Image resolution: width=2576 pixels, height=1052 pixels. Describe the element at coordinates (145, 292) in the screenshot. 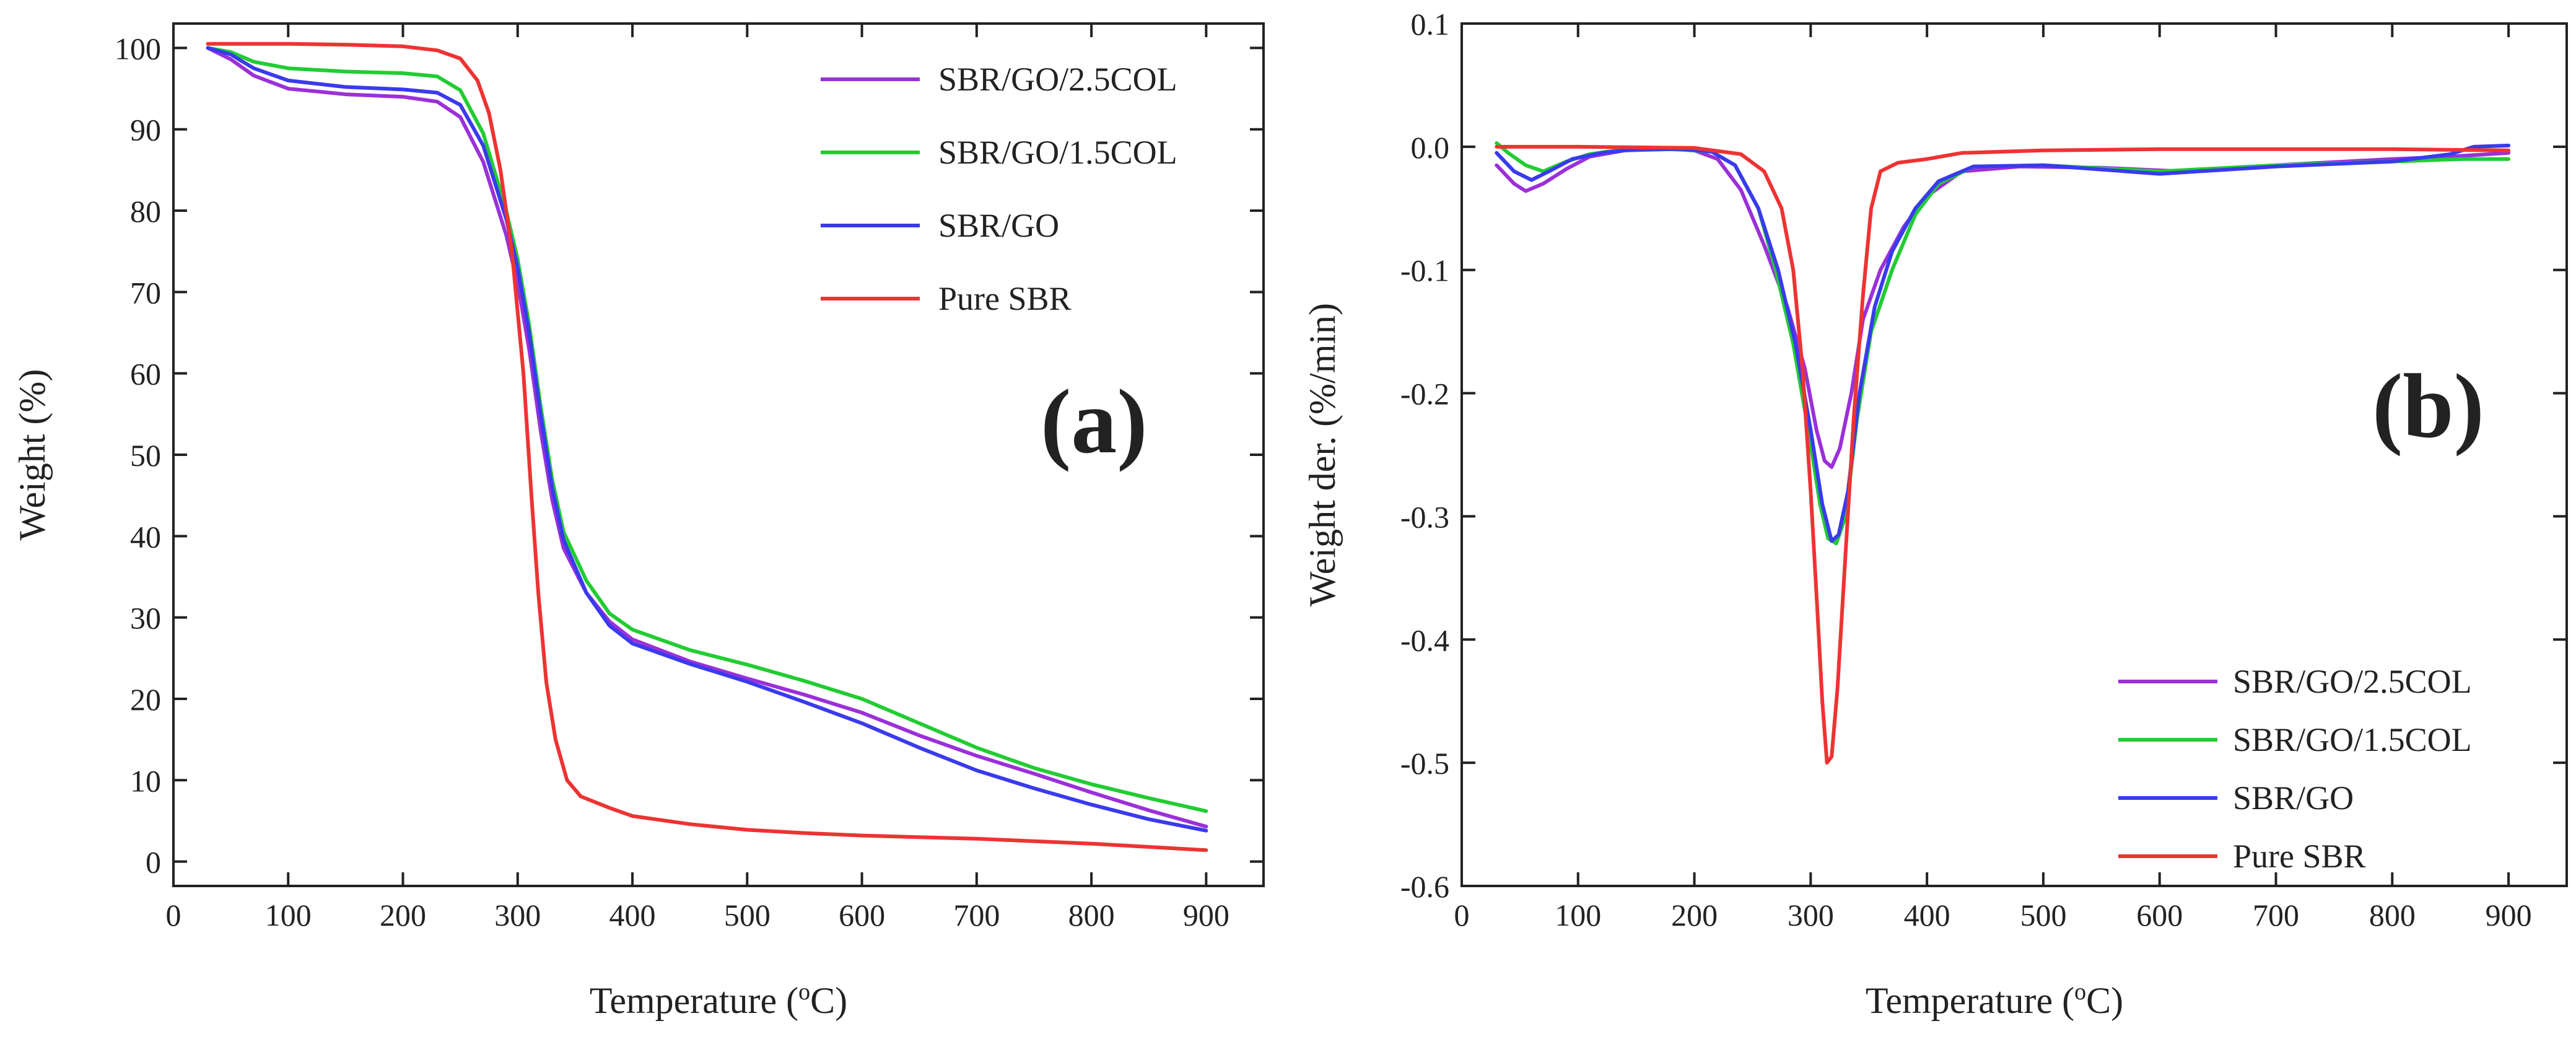

I see `y-tick-label: 70` at that location.